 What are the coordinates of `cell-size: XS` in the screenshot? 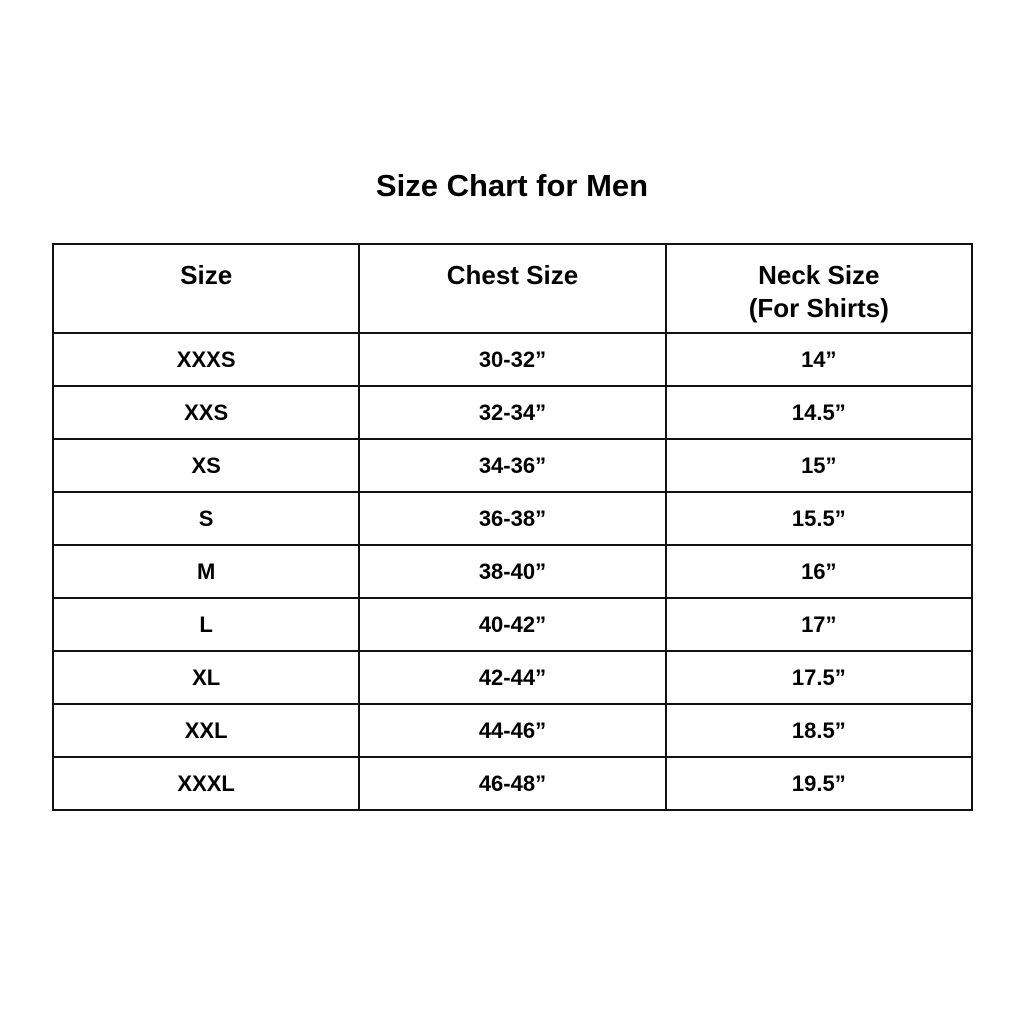 It's located at (206, 465).